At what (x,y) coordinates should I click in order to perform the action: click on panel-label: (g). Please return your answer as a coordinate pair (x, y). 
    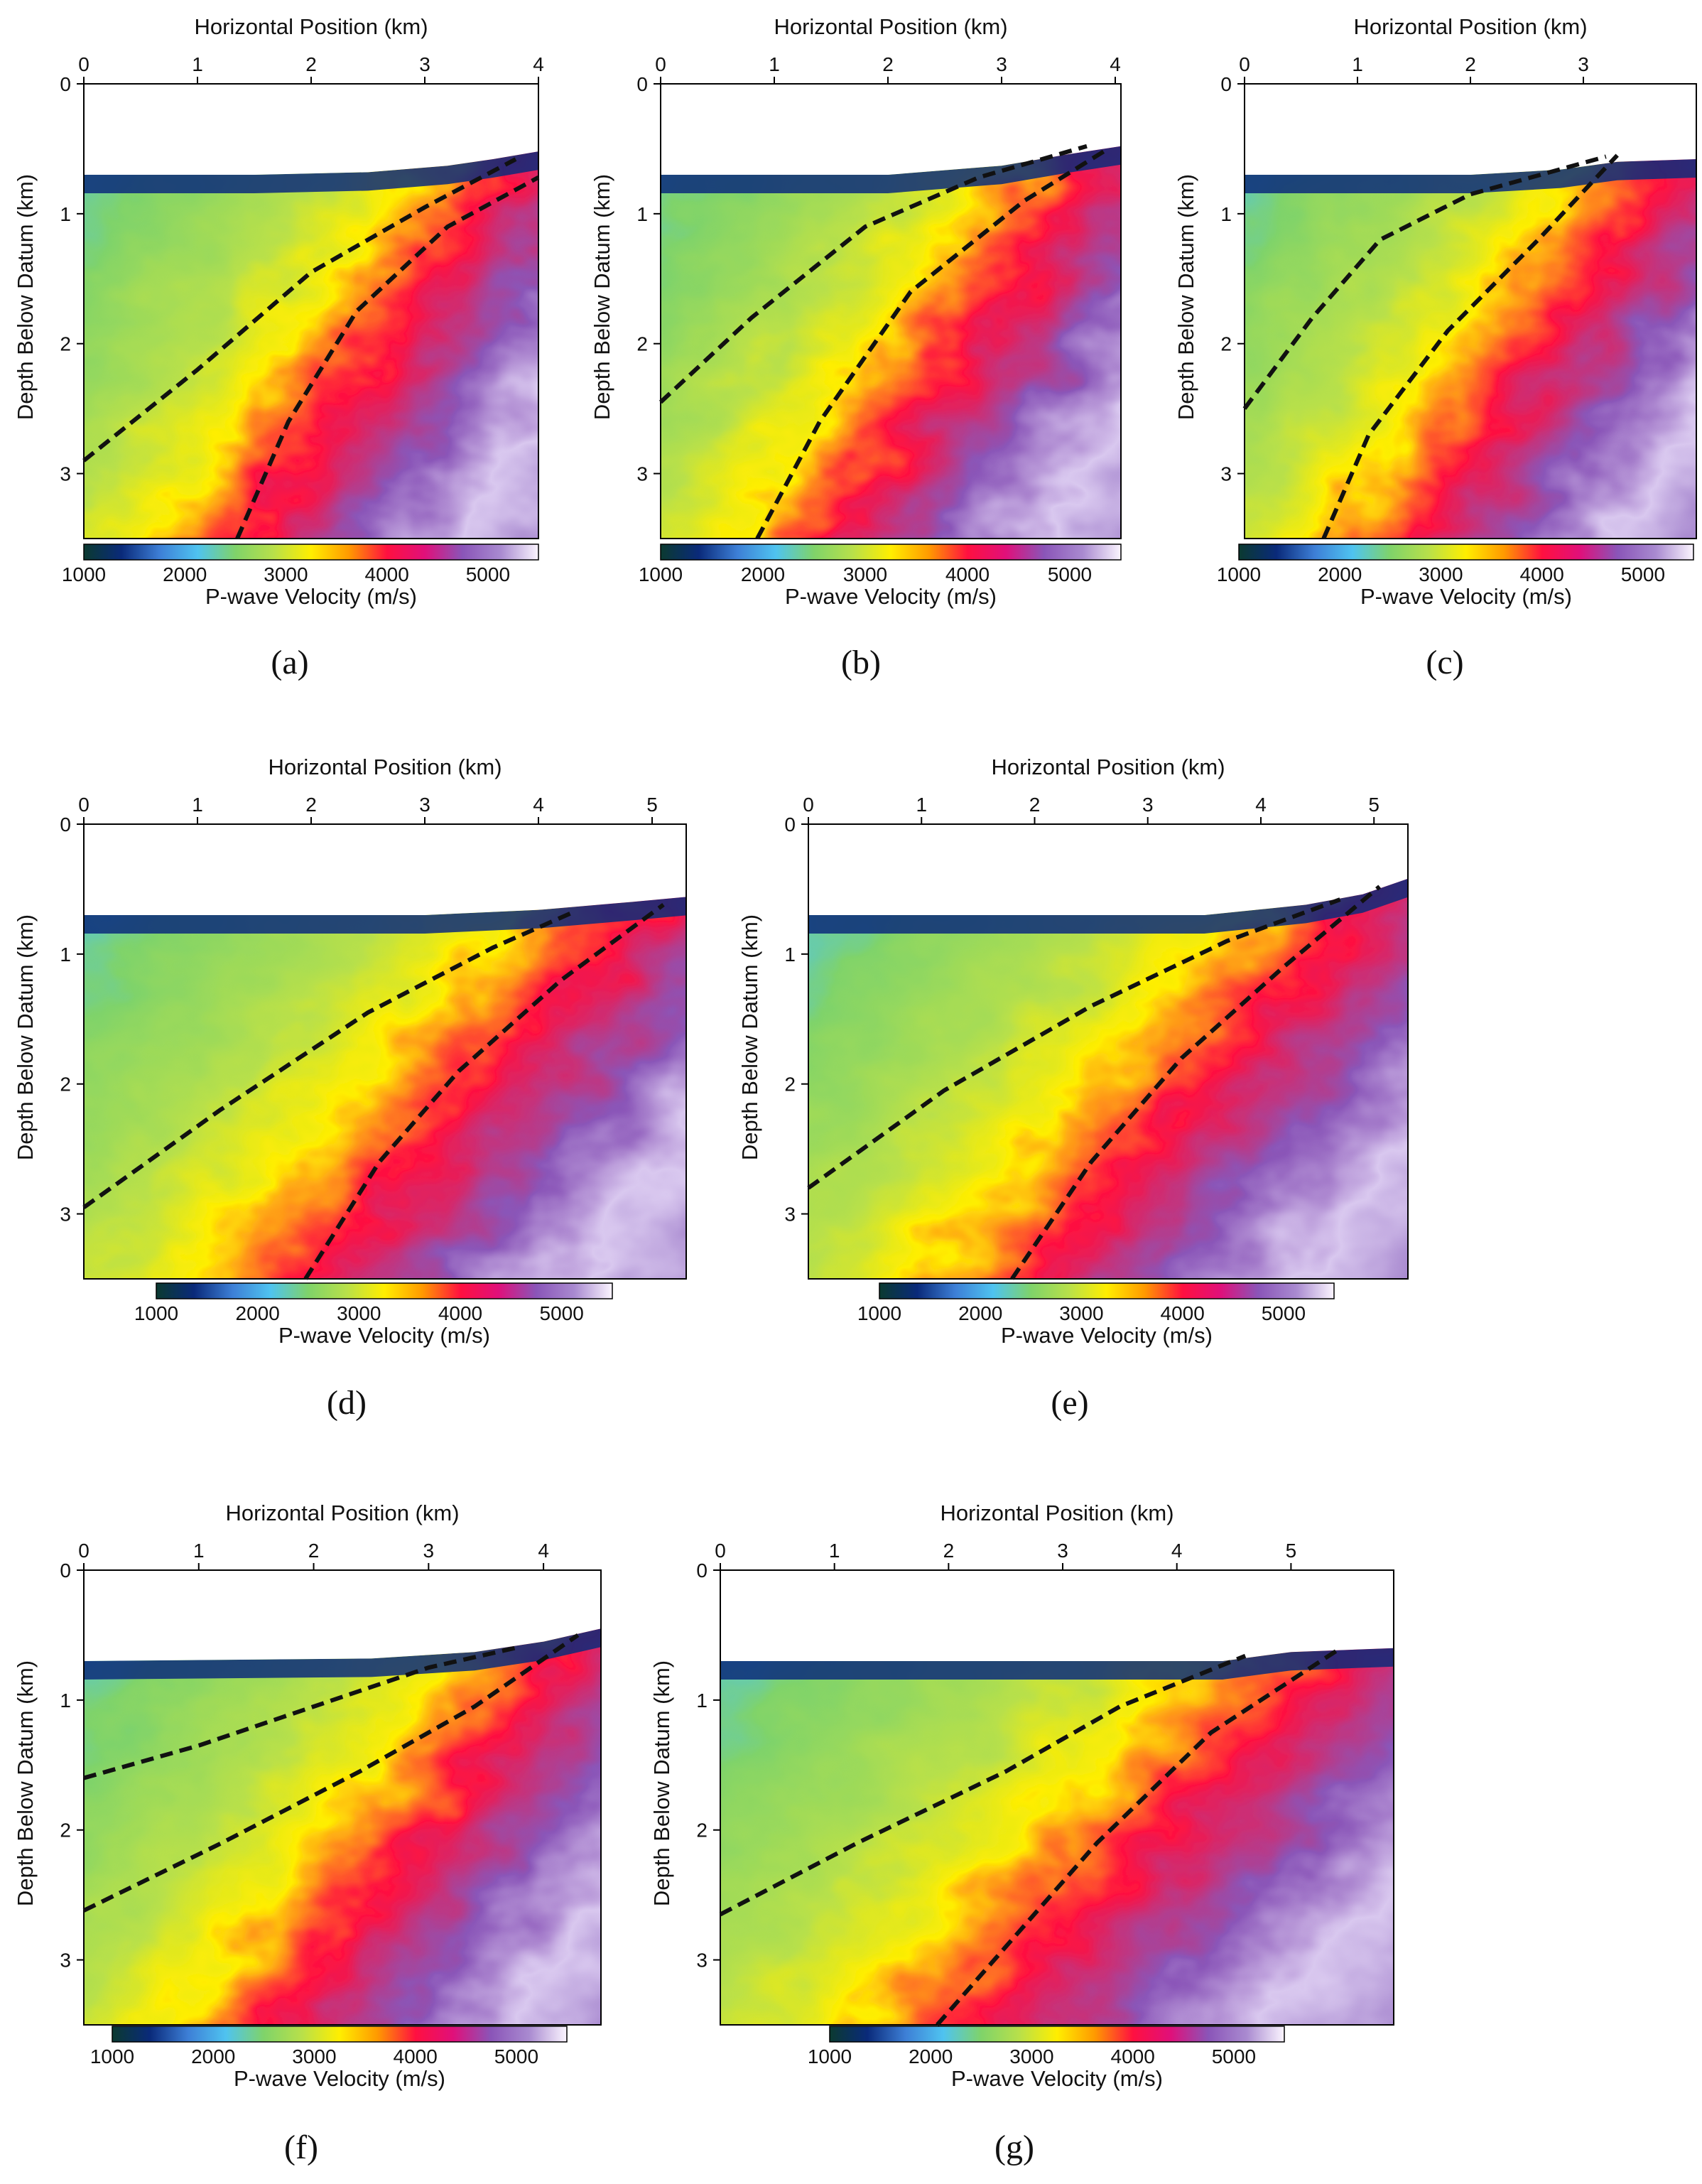
    Looking at the image, I should click on (1014, 2148).